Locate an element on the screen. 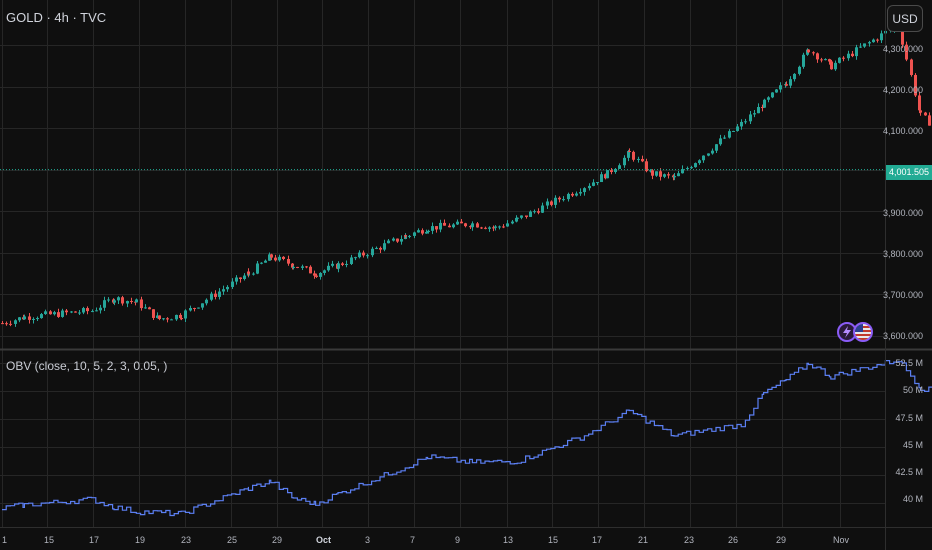 The height and width of the screenshot is (550, 932). price-tick-label: 4,100.000 is located at coordinates (902, 131).